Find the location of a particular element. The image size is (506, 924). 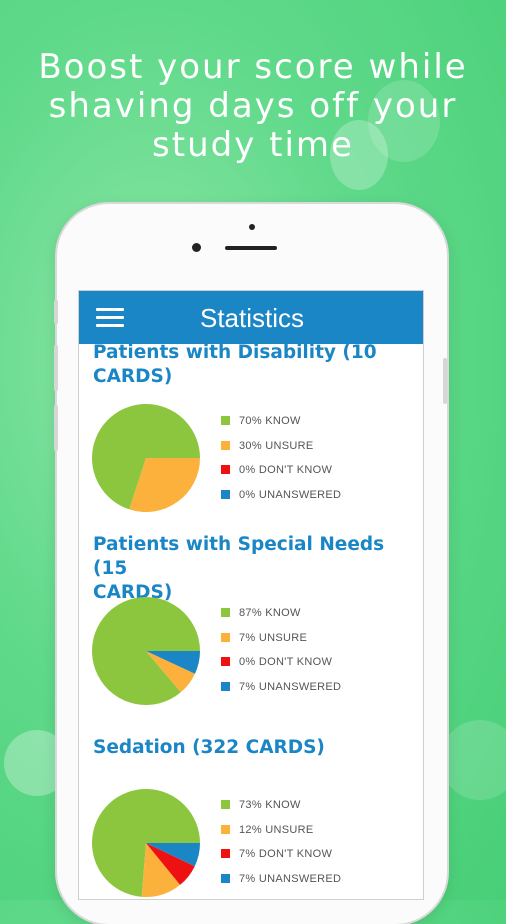

headline-line: shaving days off your is located at coordinates (253, 106).